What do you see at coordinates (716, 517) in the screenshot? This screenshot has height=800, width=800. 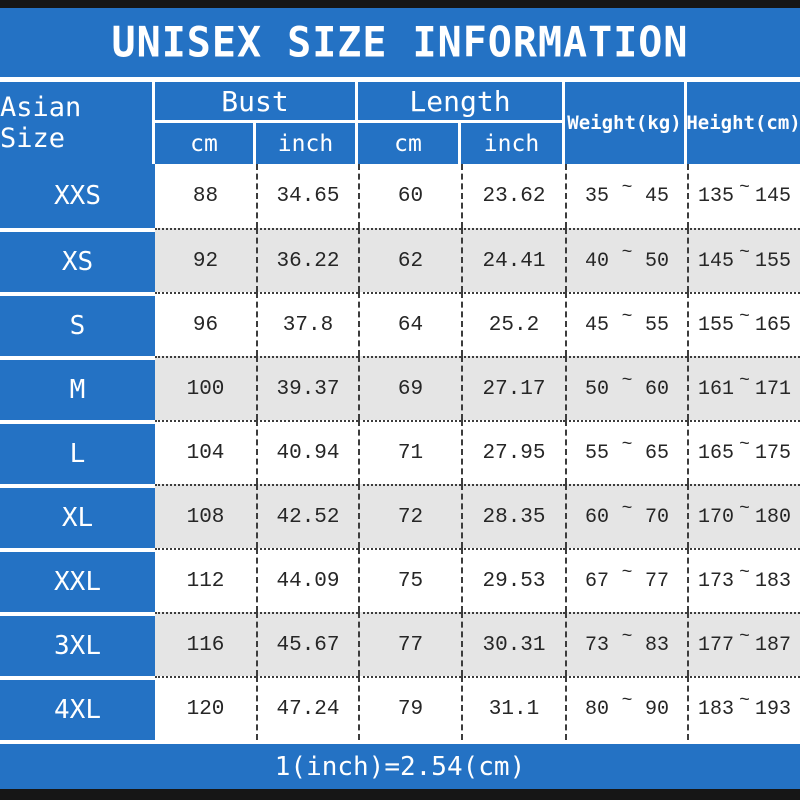 I see `range-min: 170` at bounding box center [716, 517].